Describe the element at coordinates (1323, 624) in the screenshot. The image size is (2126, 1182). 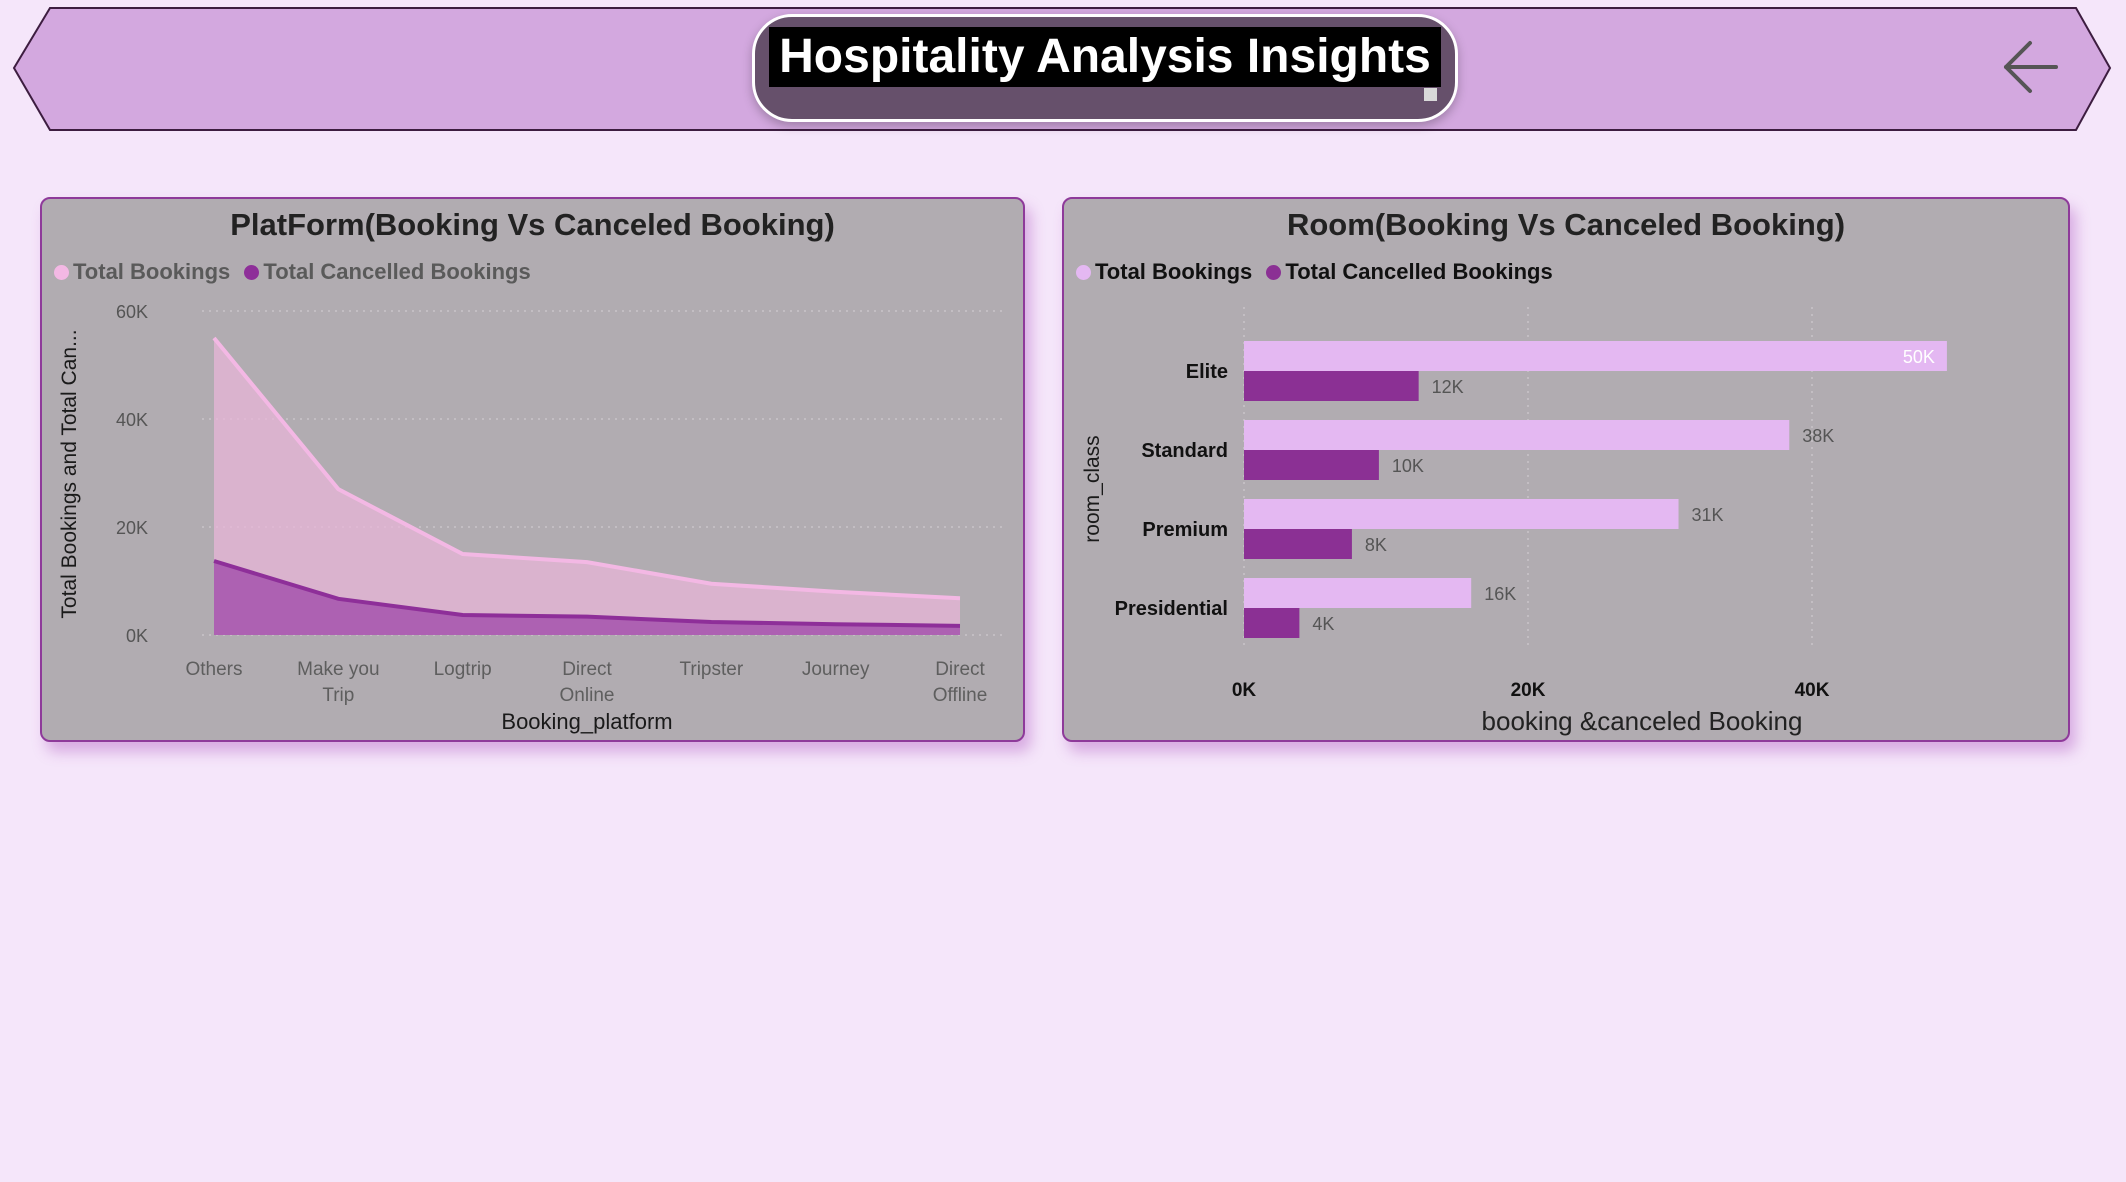
I see `data-label: 4K` at that location.